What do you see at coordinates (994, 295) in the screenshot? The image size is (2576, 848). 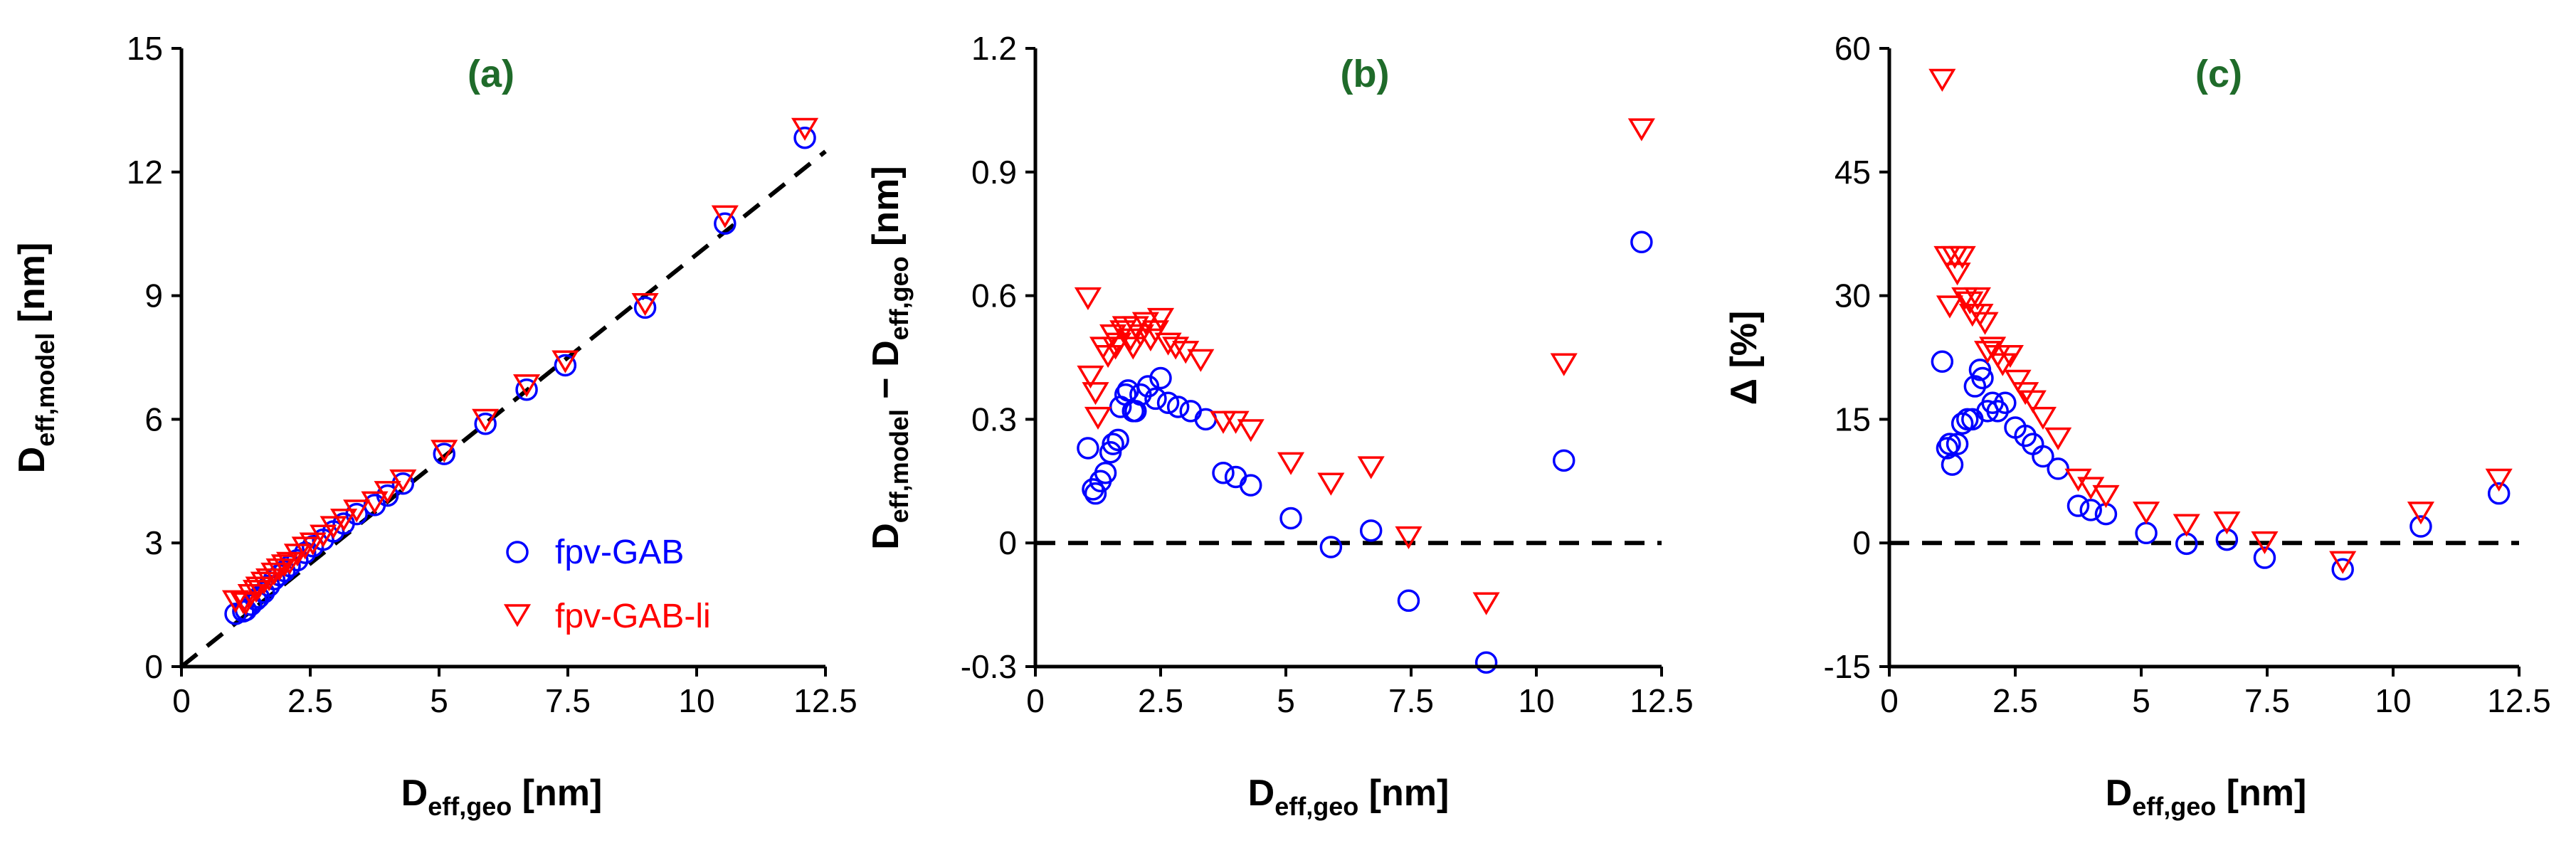 I see `panel-b-ytick-label: 0.6` at bounding box center [994, 295].